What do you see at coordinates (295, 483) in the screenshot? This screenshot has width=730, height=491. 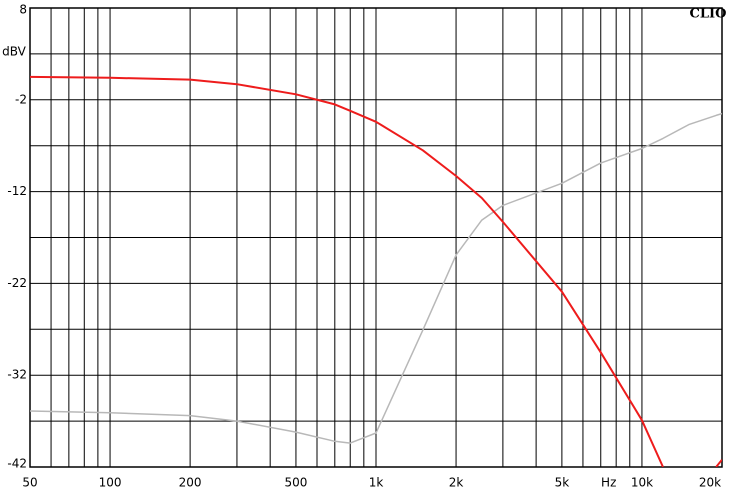 I see `x-tick-label: 500` at bounding box center [295, 483].